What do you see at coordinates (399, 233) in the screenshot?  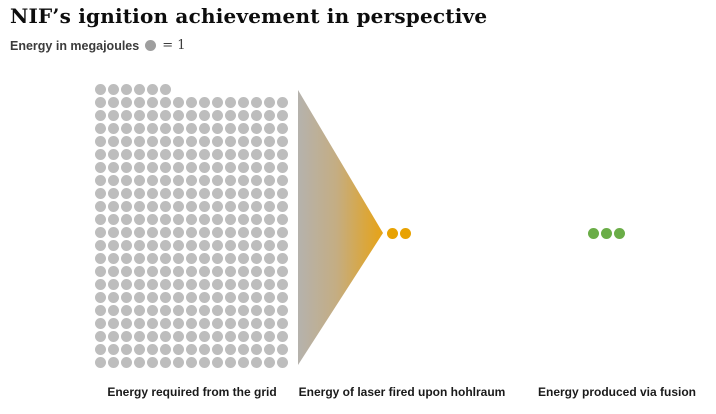 I see `laser-energy-dot-group` at bounding box center [399, 233].